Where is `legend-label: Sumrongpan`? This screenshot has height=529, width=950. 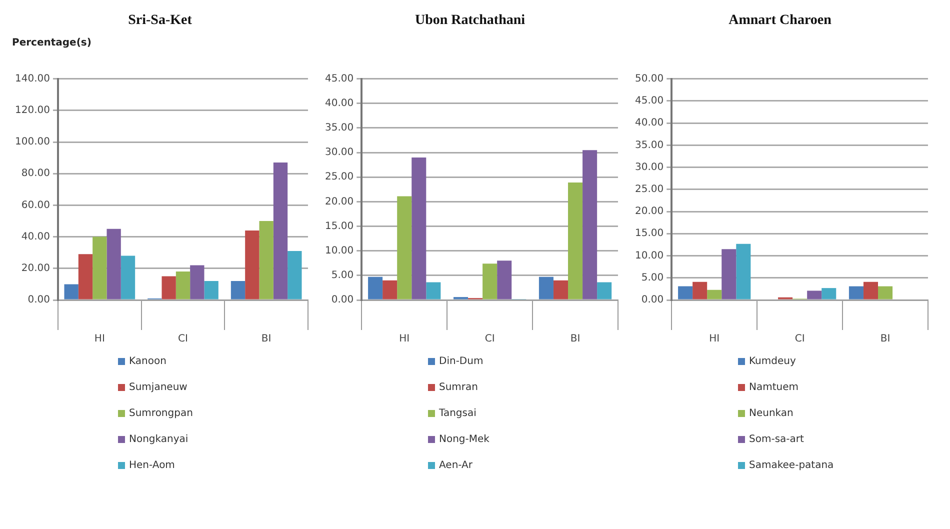
legend-label: Sumrongpan is located at coordinates (161, 413).